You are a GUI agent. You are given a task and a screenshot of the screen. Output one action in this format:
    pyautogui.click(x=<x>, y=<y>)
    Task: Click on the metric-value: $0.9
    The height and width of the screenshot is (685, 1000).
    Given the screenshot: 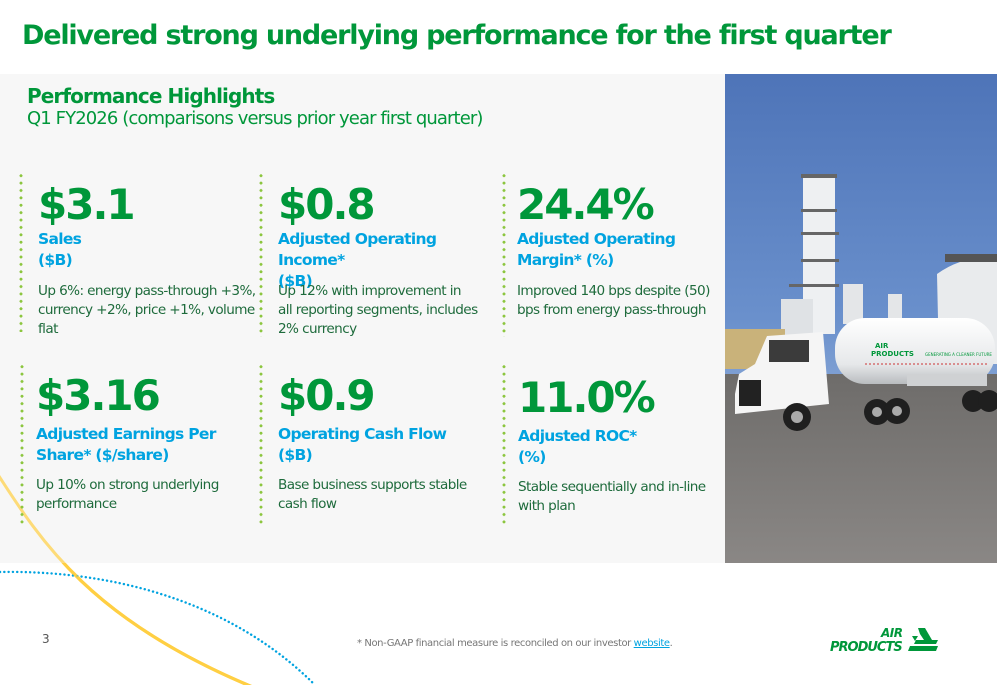 What is the action you would take?
    pyautogui.click(x=327, y=395)
    